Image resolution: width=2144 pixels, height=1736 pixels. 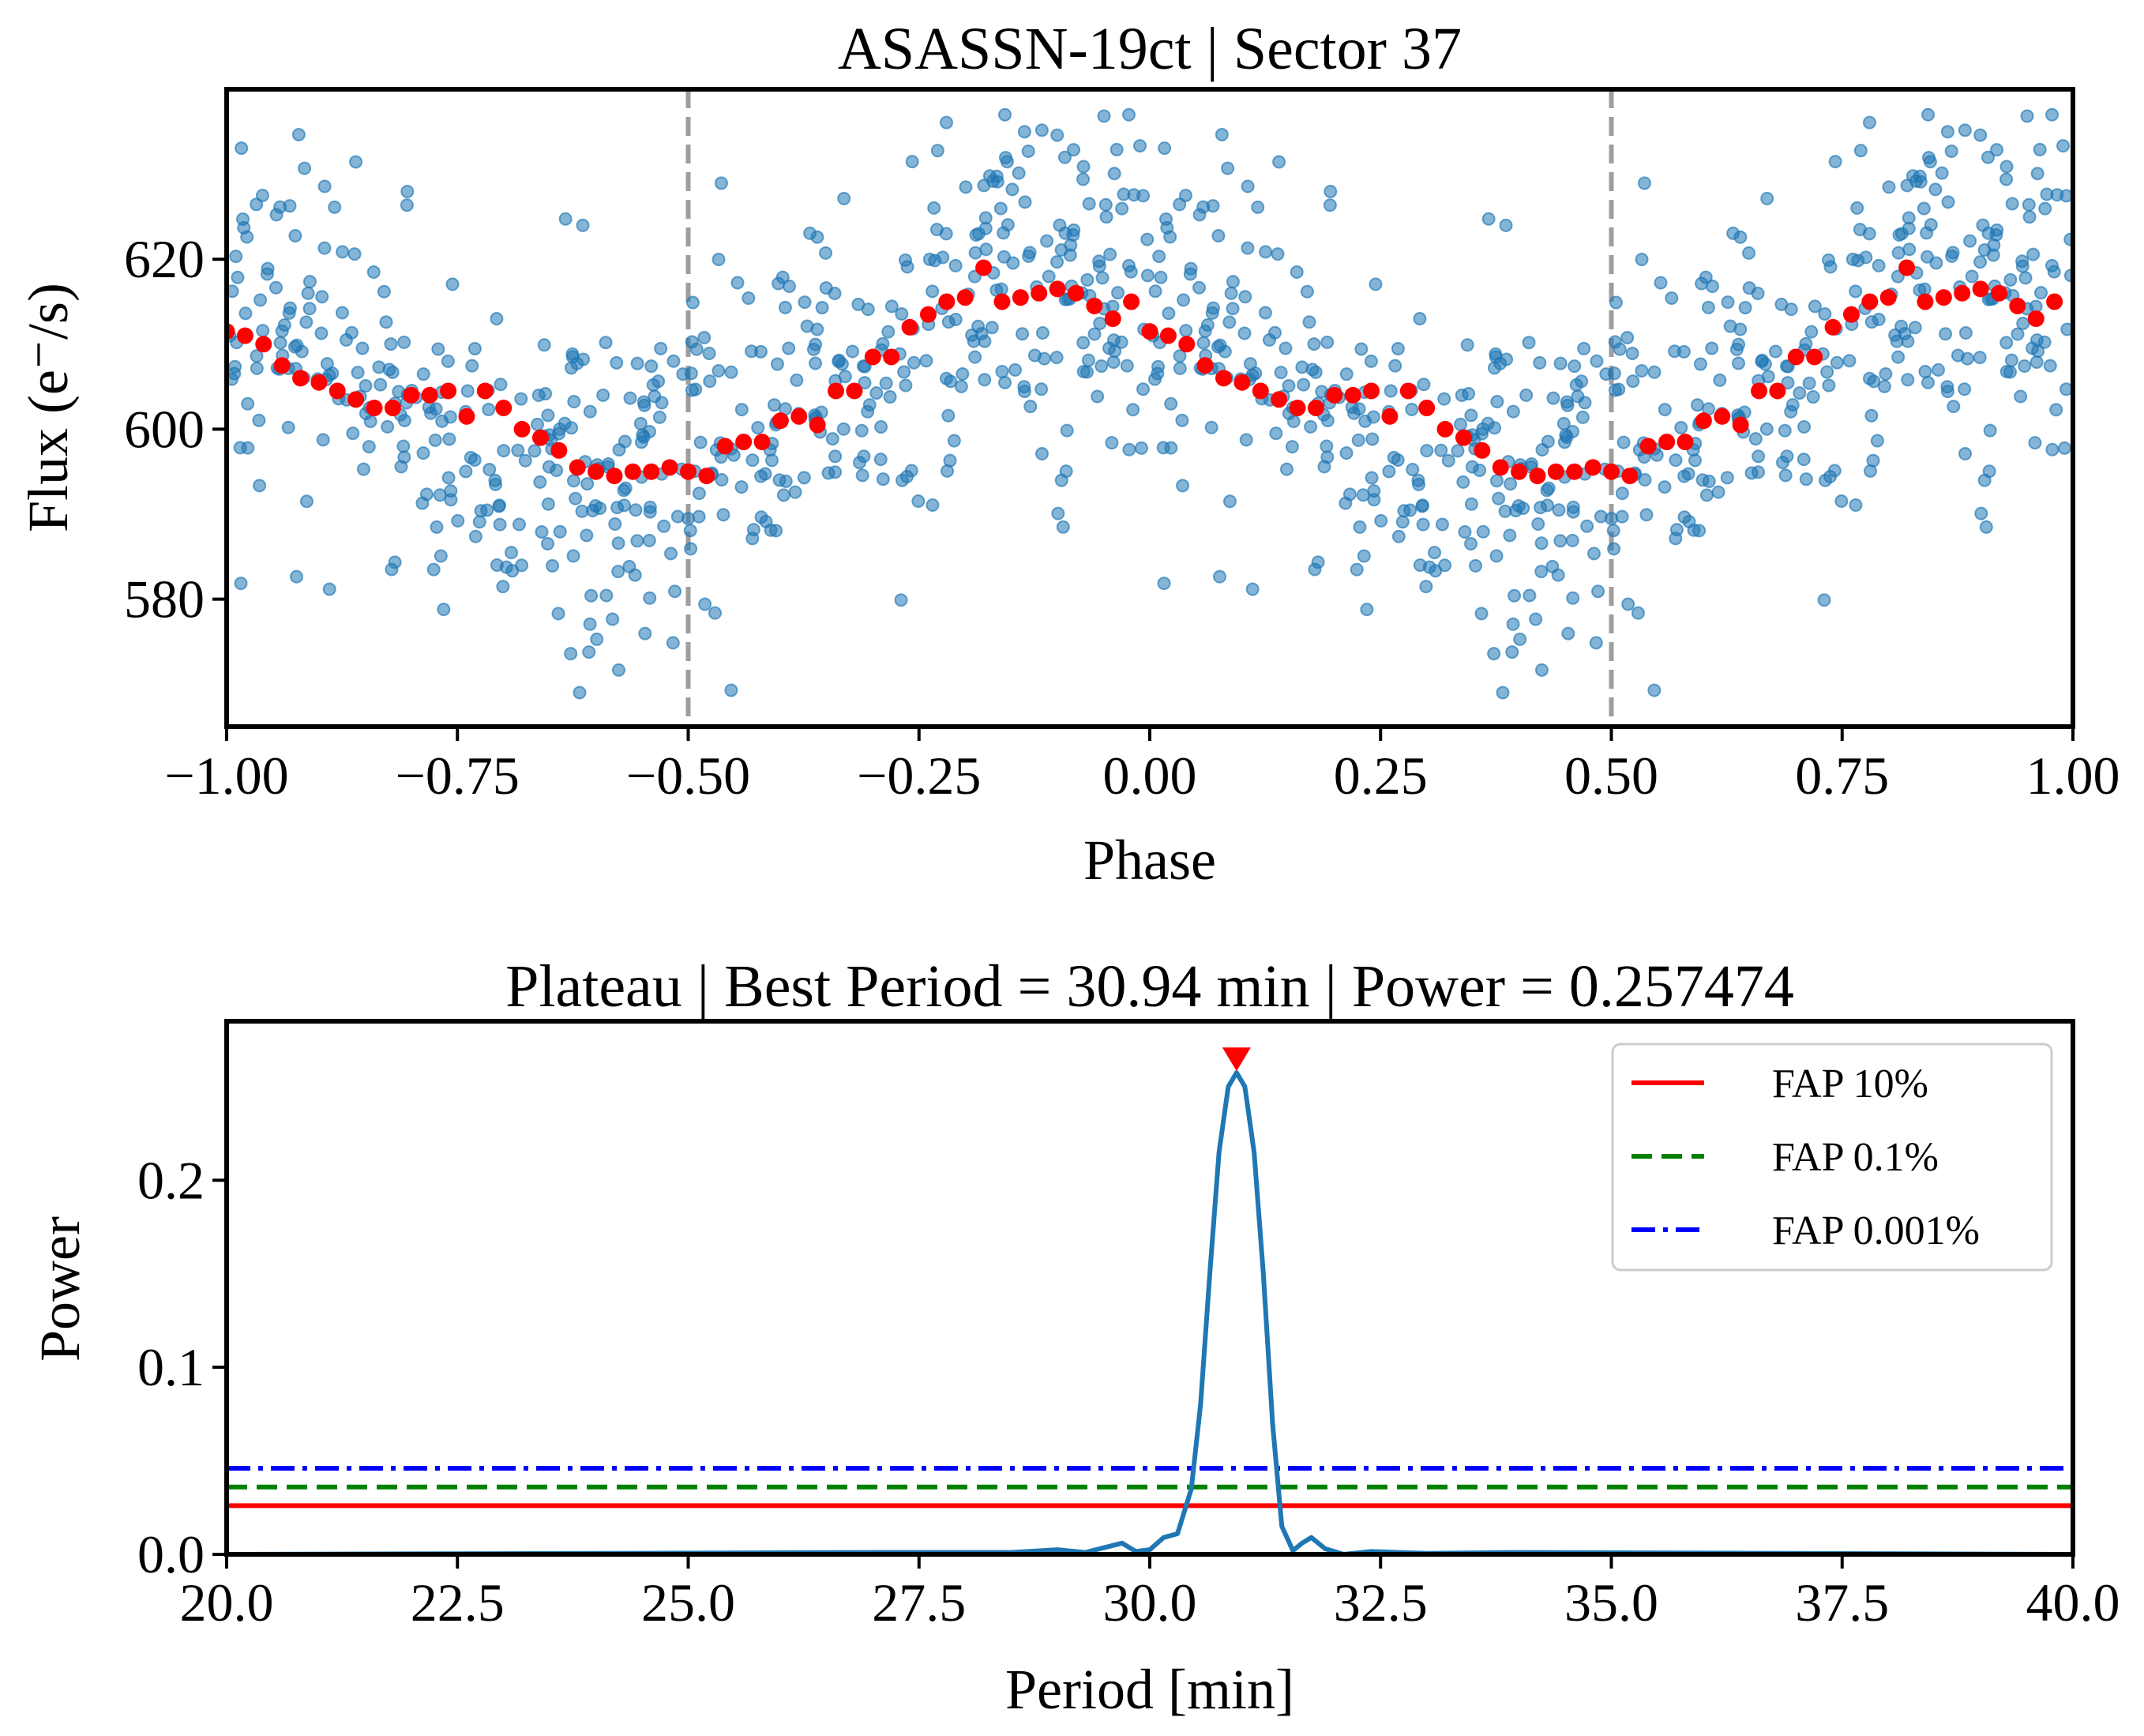 I want to click on top-y-axis-label: Flux (e⁻/s), so click(x=48, y=408).